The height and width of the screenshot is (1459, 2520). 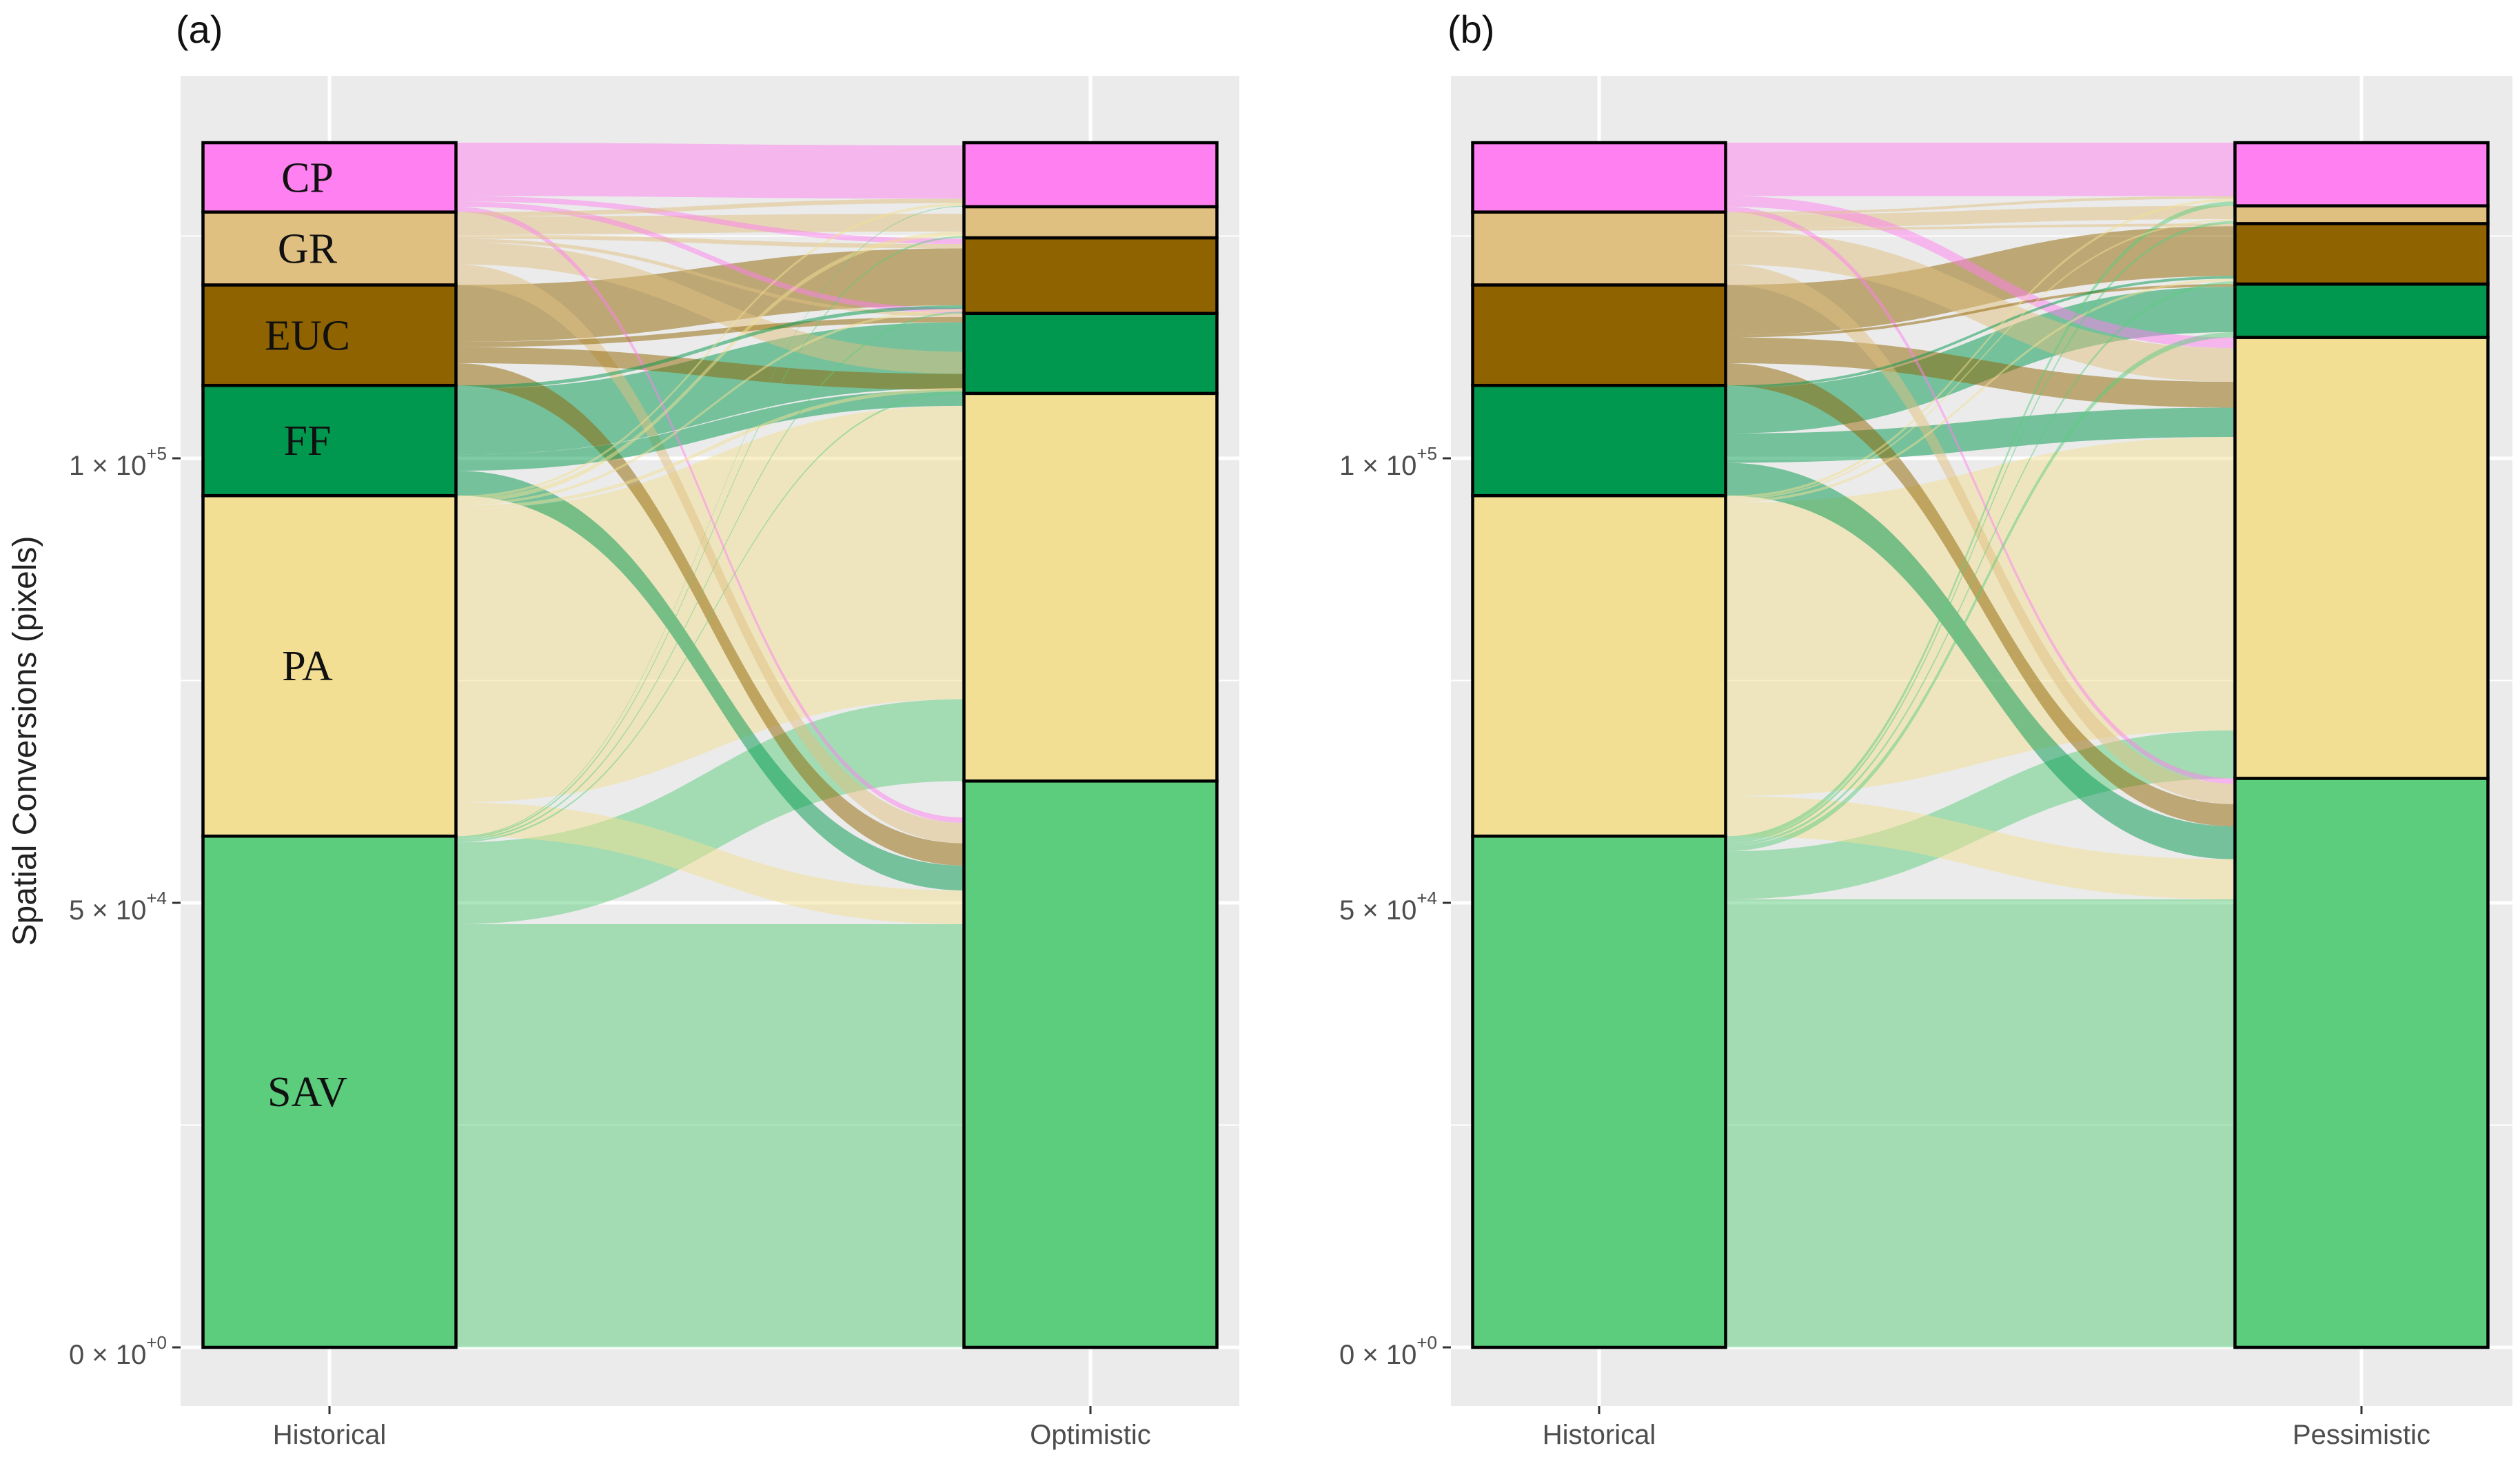 What do you see at coordinates (2361, 1435) in the screenshot?
I see `x-tick-label-pessimistic: Pessimistic` at bounding box center [2361, 1435].